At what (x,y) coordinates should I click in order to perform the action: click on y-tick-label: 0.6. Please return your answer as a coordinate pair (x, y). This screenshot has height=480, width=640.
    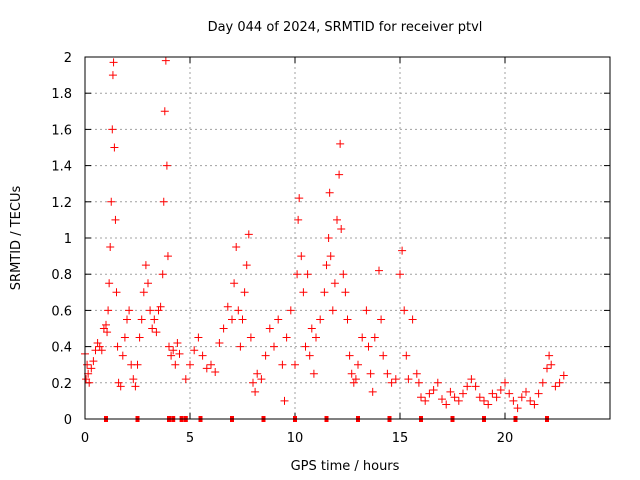
    Looking at the image, I should click on (61, 311).